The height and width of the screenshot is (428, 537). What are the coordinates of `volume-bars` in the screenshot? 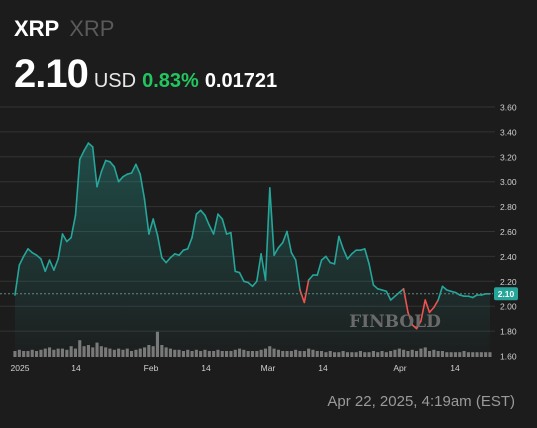 It's located at (252, 344).